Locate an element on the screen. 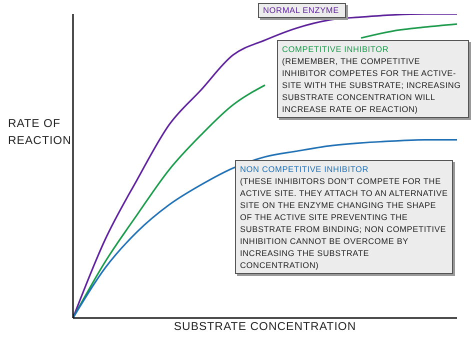 This screenshot has height=347, width=474. label-box: COMPETITIVE INHIBITOR (REMEMBER, THE COMPETITIVE INHIBITOR COMPETES FOR THE ACTIVE-SITE WITH THE SUBSTRATE; INCREASING SUBSTRATE CONCENTRATION WILL INCREASE RATE OF REACTION) is located at coordinates (373, 79).